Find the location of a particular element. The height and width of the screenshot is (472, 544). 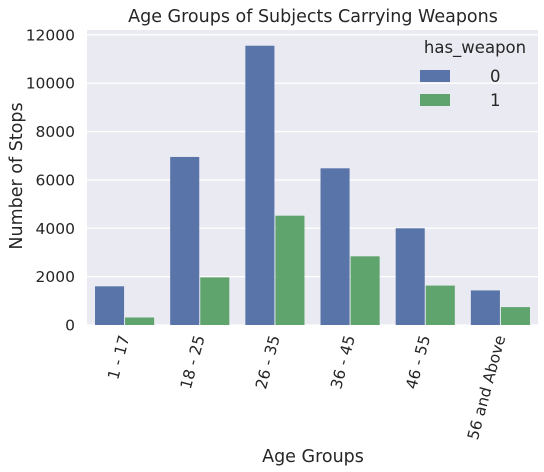

x-tick-label: 56 and Above is located at coordinates (486, 387).